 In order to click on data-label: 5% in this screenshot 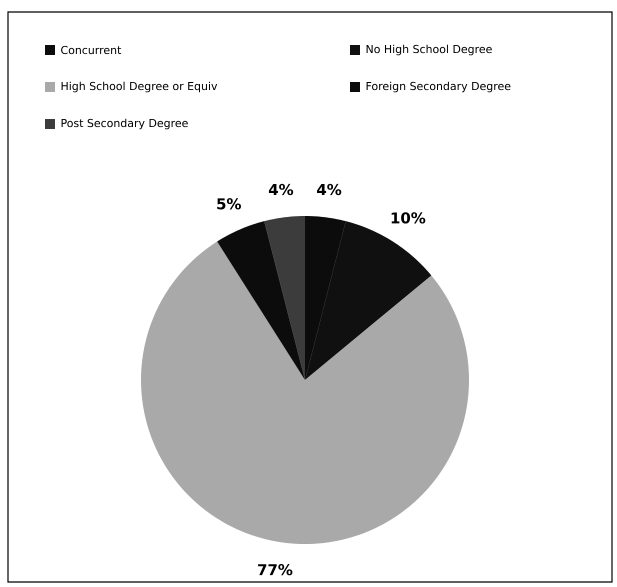, I will do `click(229, 204)`.